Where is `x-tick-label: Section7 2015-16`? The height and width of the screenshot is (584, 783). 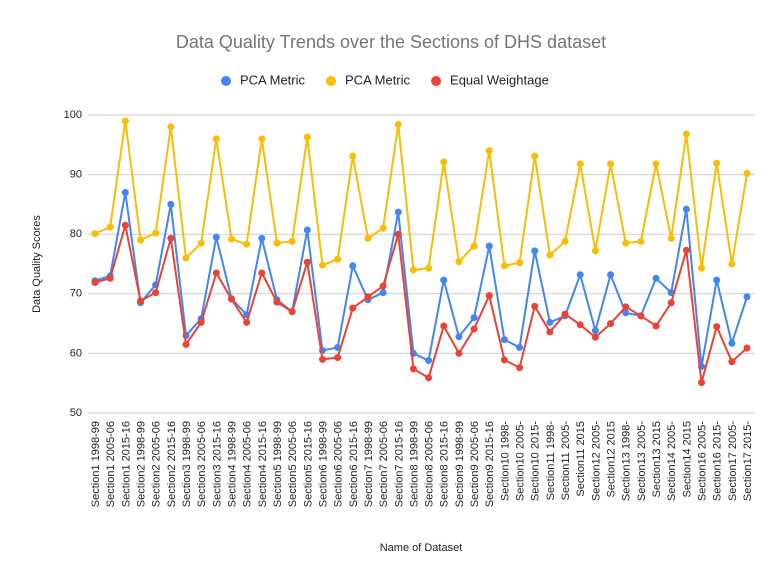
x-tick-label: Section7 2015-16 is located at coordinates (399, 464).